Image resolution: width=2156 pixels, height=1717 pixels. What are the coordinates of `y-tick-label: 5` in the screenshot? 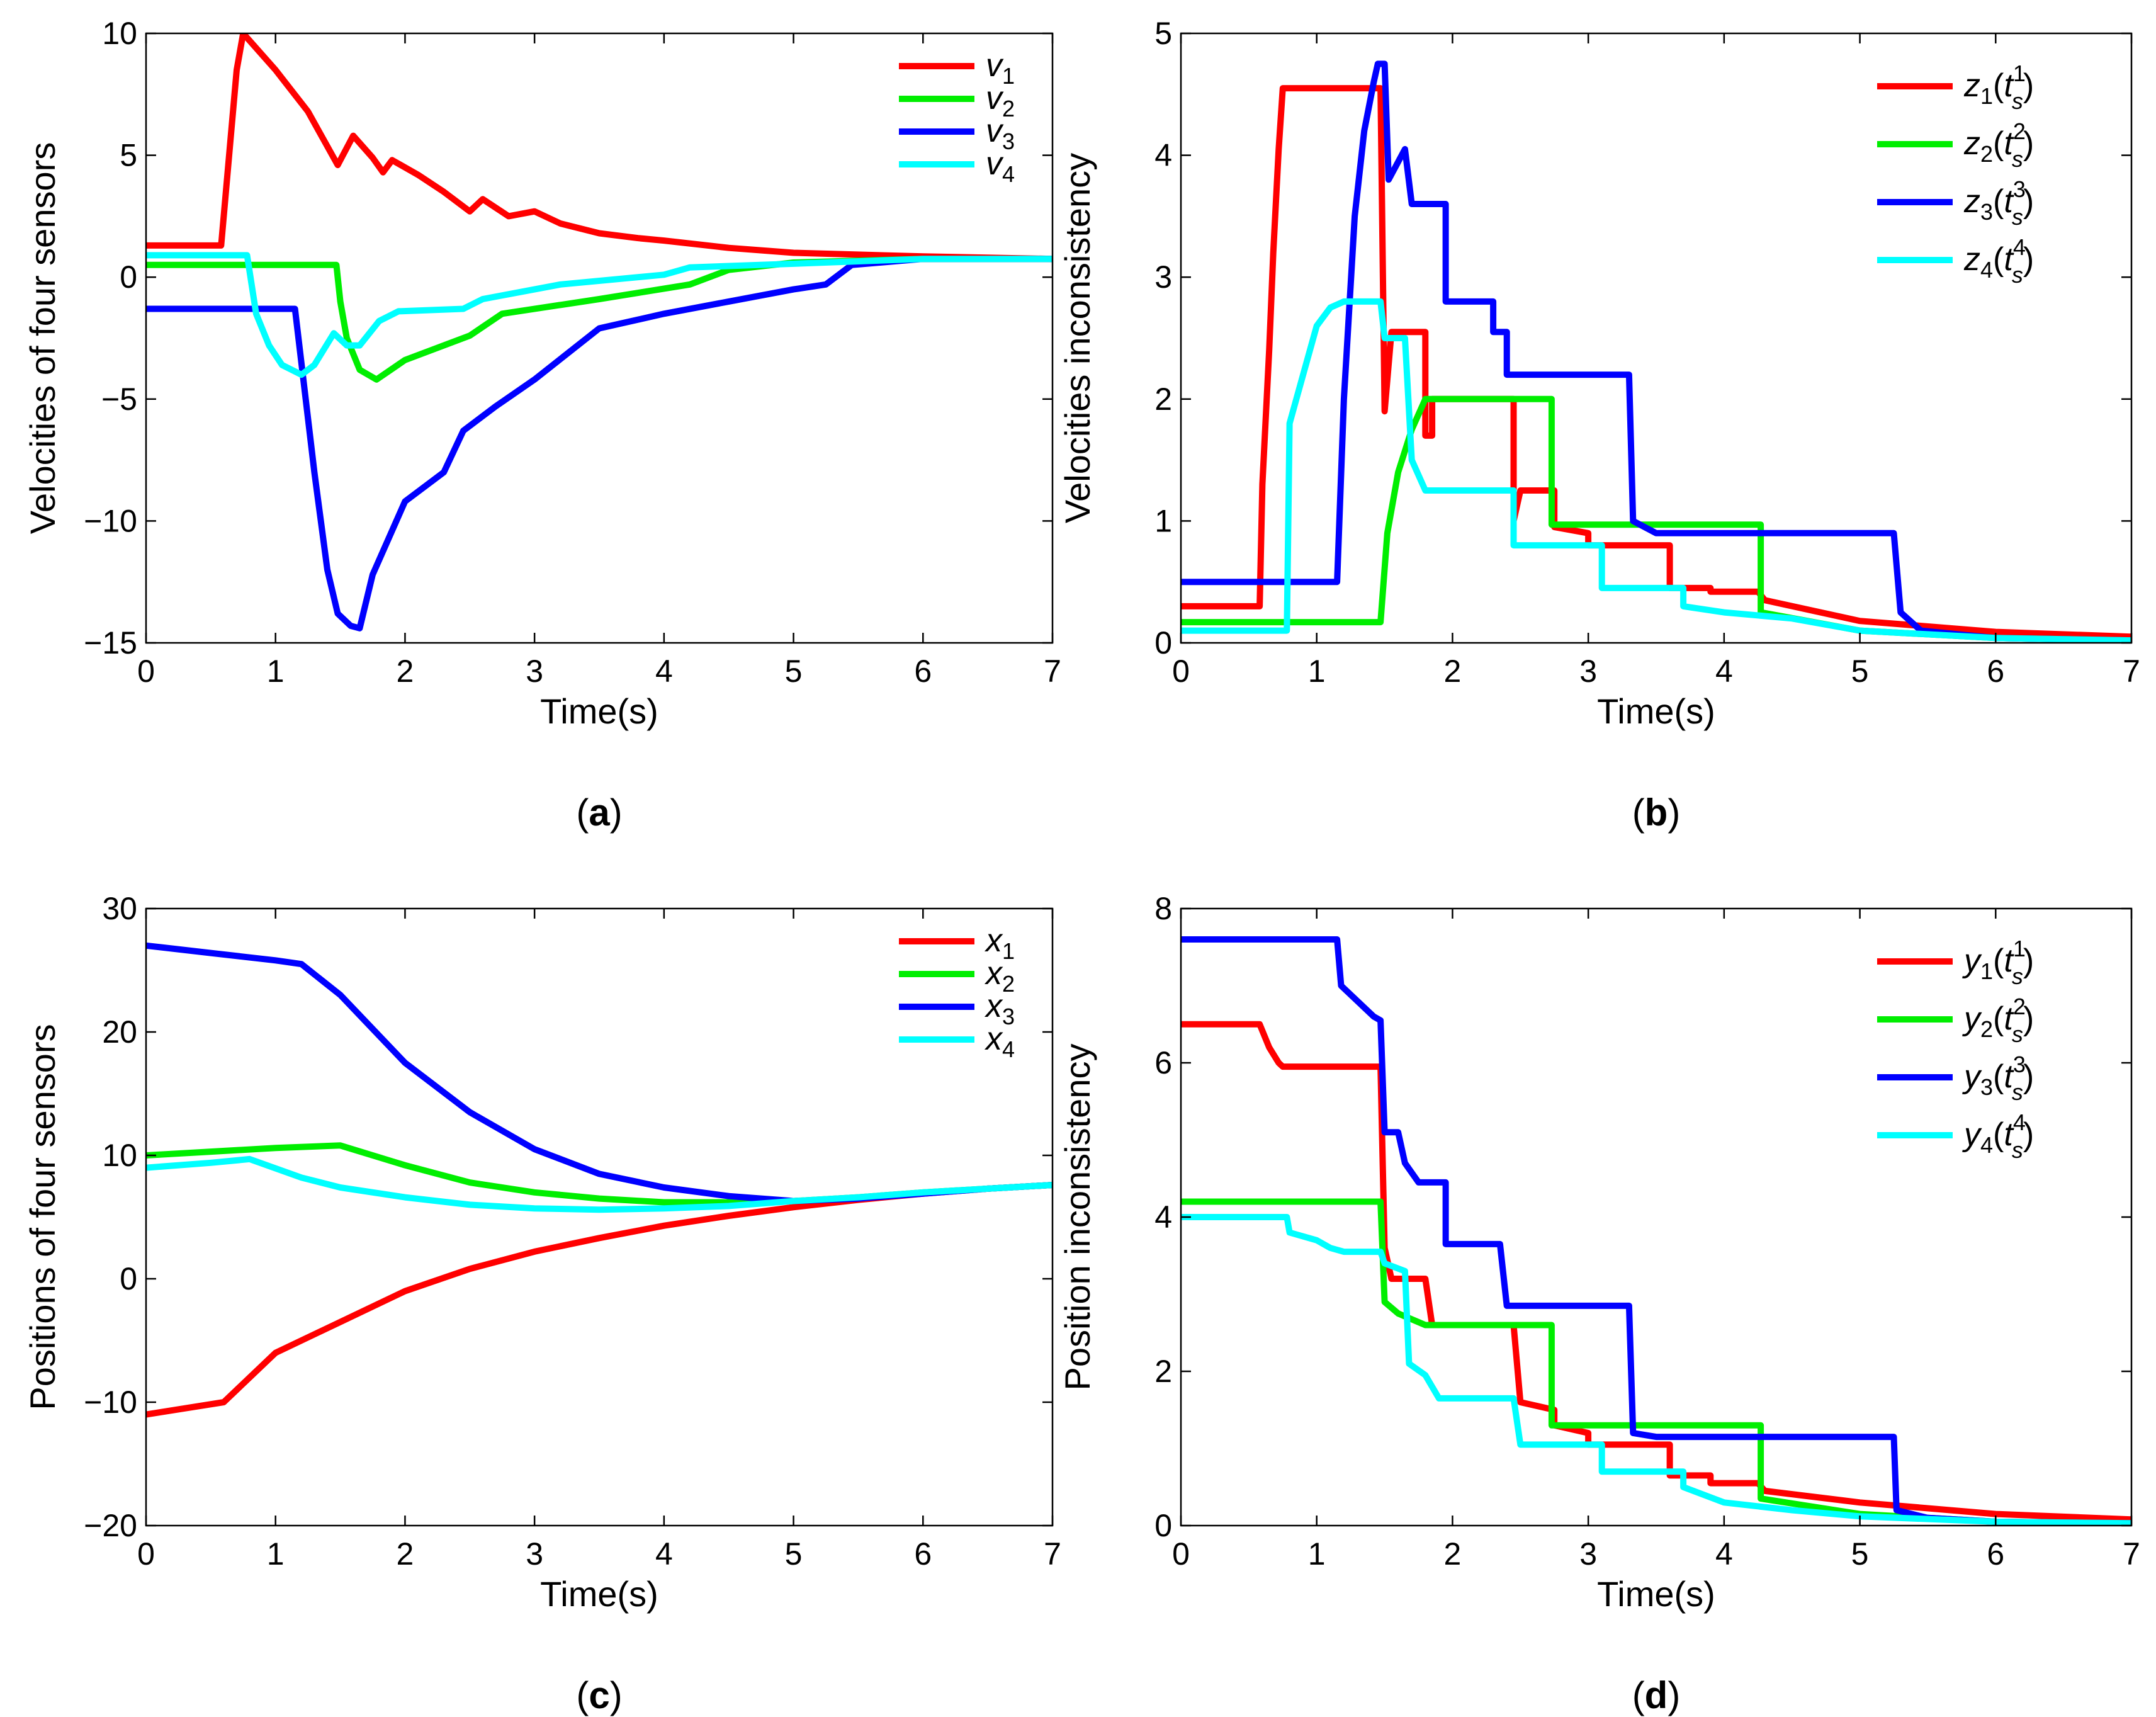 It's located at (128, 155).